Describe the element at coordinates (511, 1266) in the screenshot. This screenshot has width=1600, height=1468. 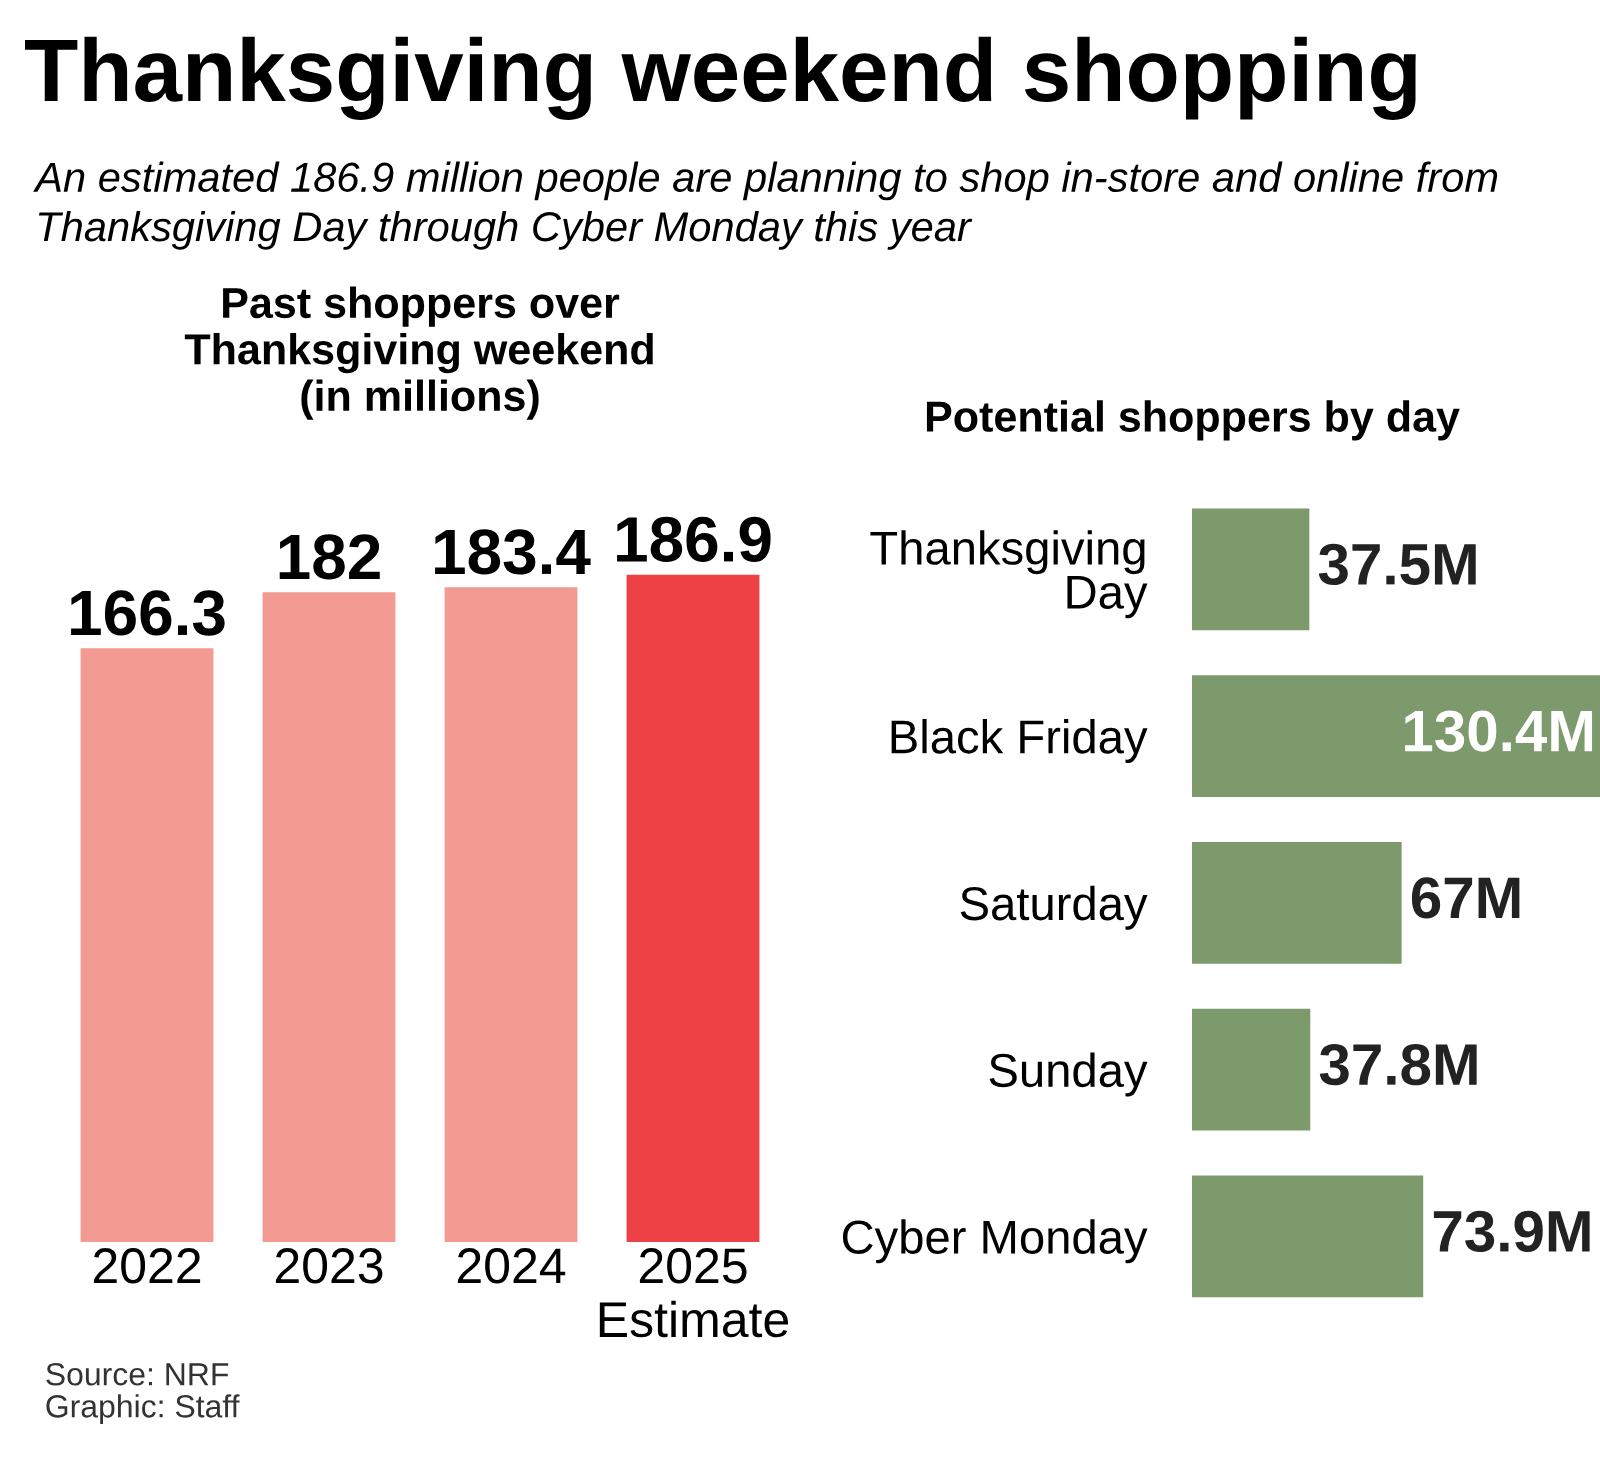
I see `x-tick-label: 2024` at that location.